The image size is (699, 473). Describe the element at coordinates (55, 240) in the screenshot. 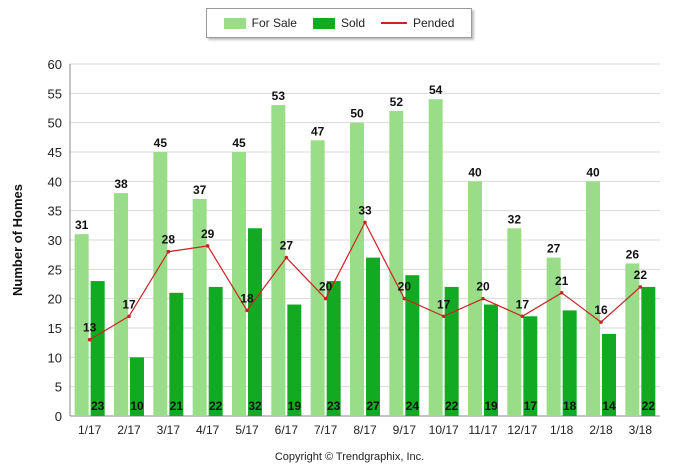

I see `y-tick-label: 30` at that location.